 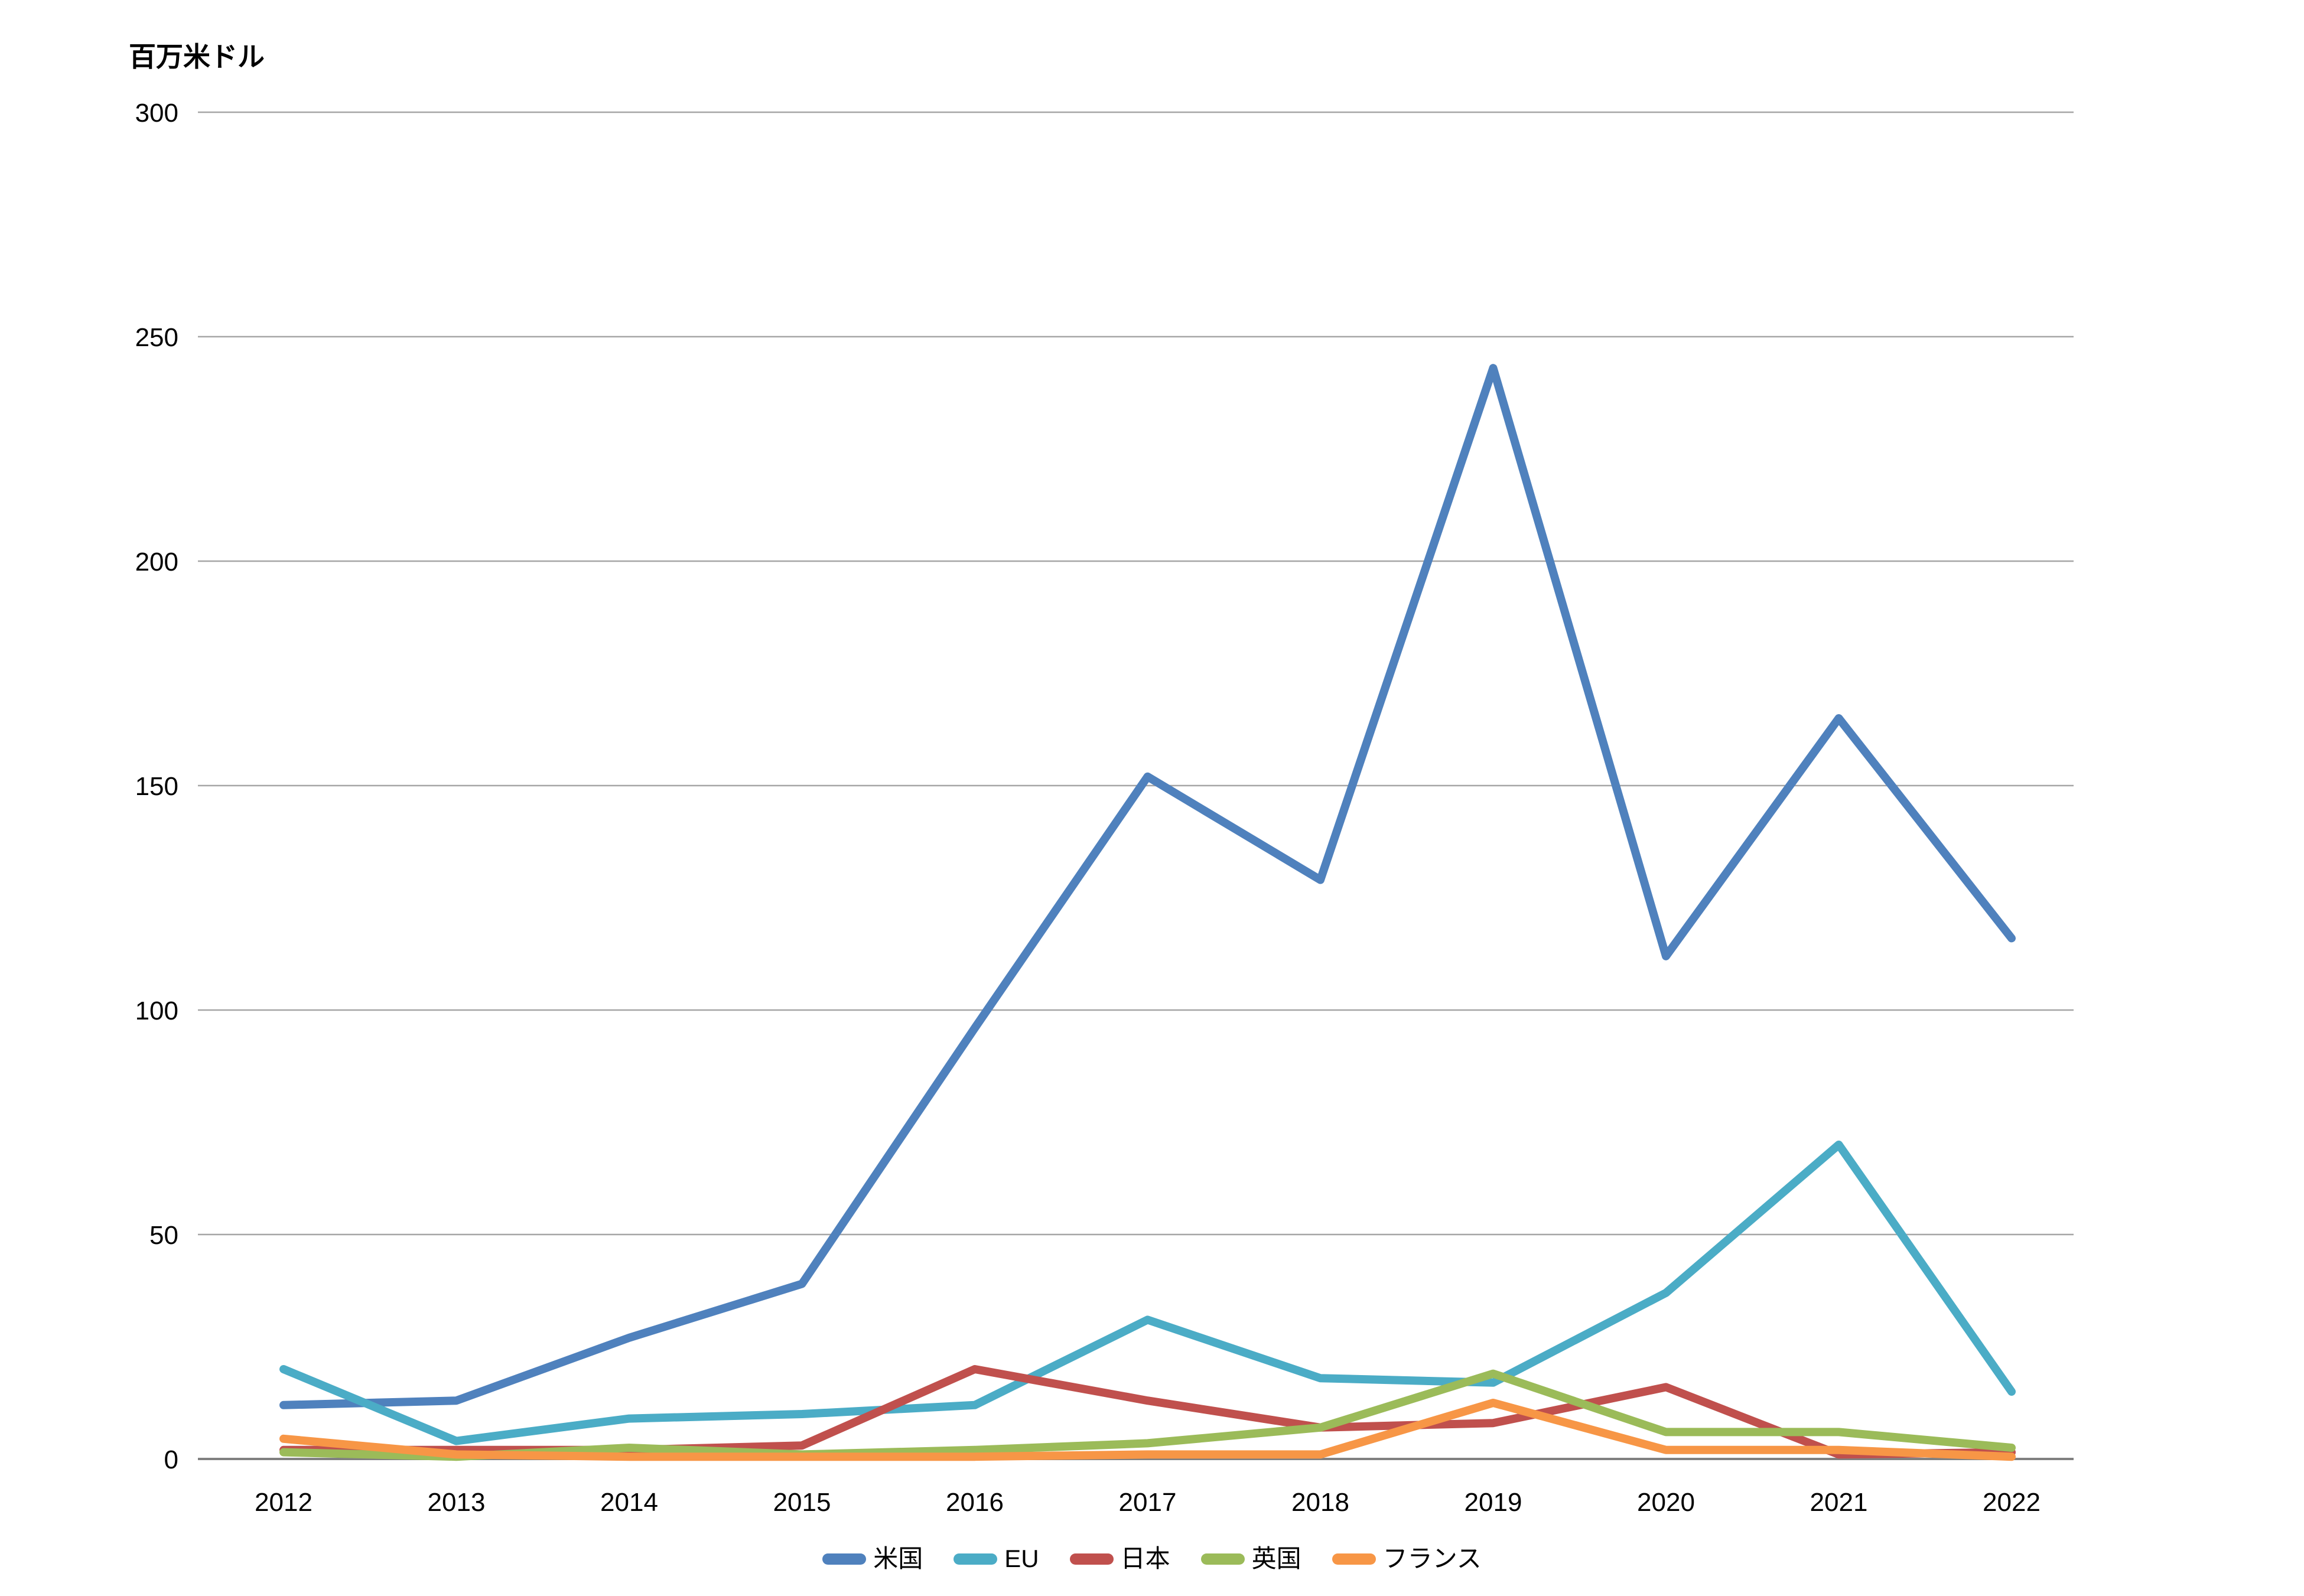 What do you see at coordinates (1666, 1502) in the screenshot?
I see `x-tick-label-2020: 2020` at bounding box center [1666, 1502].